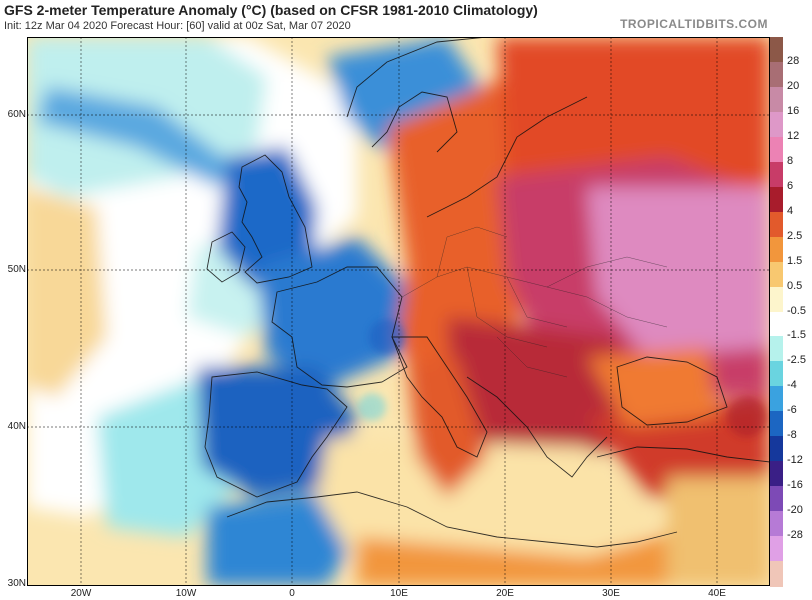 The image size is (812, 600). I want to click on middle-east-warm, so click(718, 531).